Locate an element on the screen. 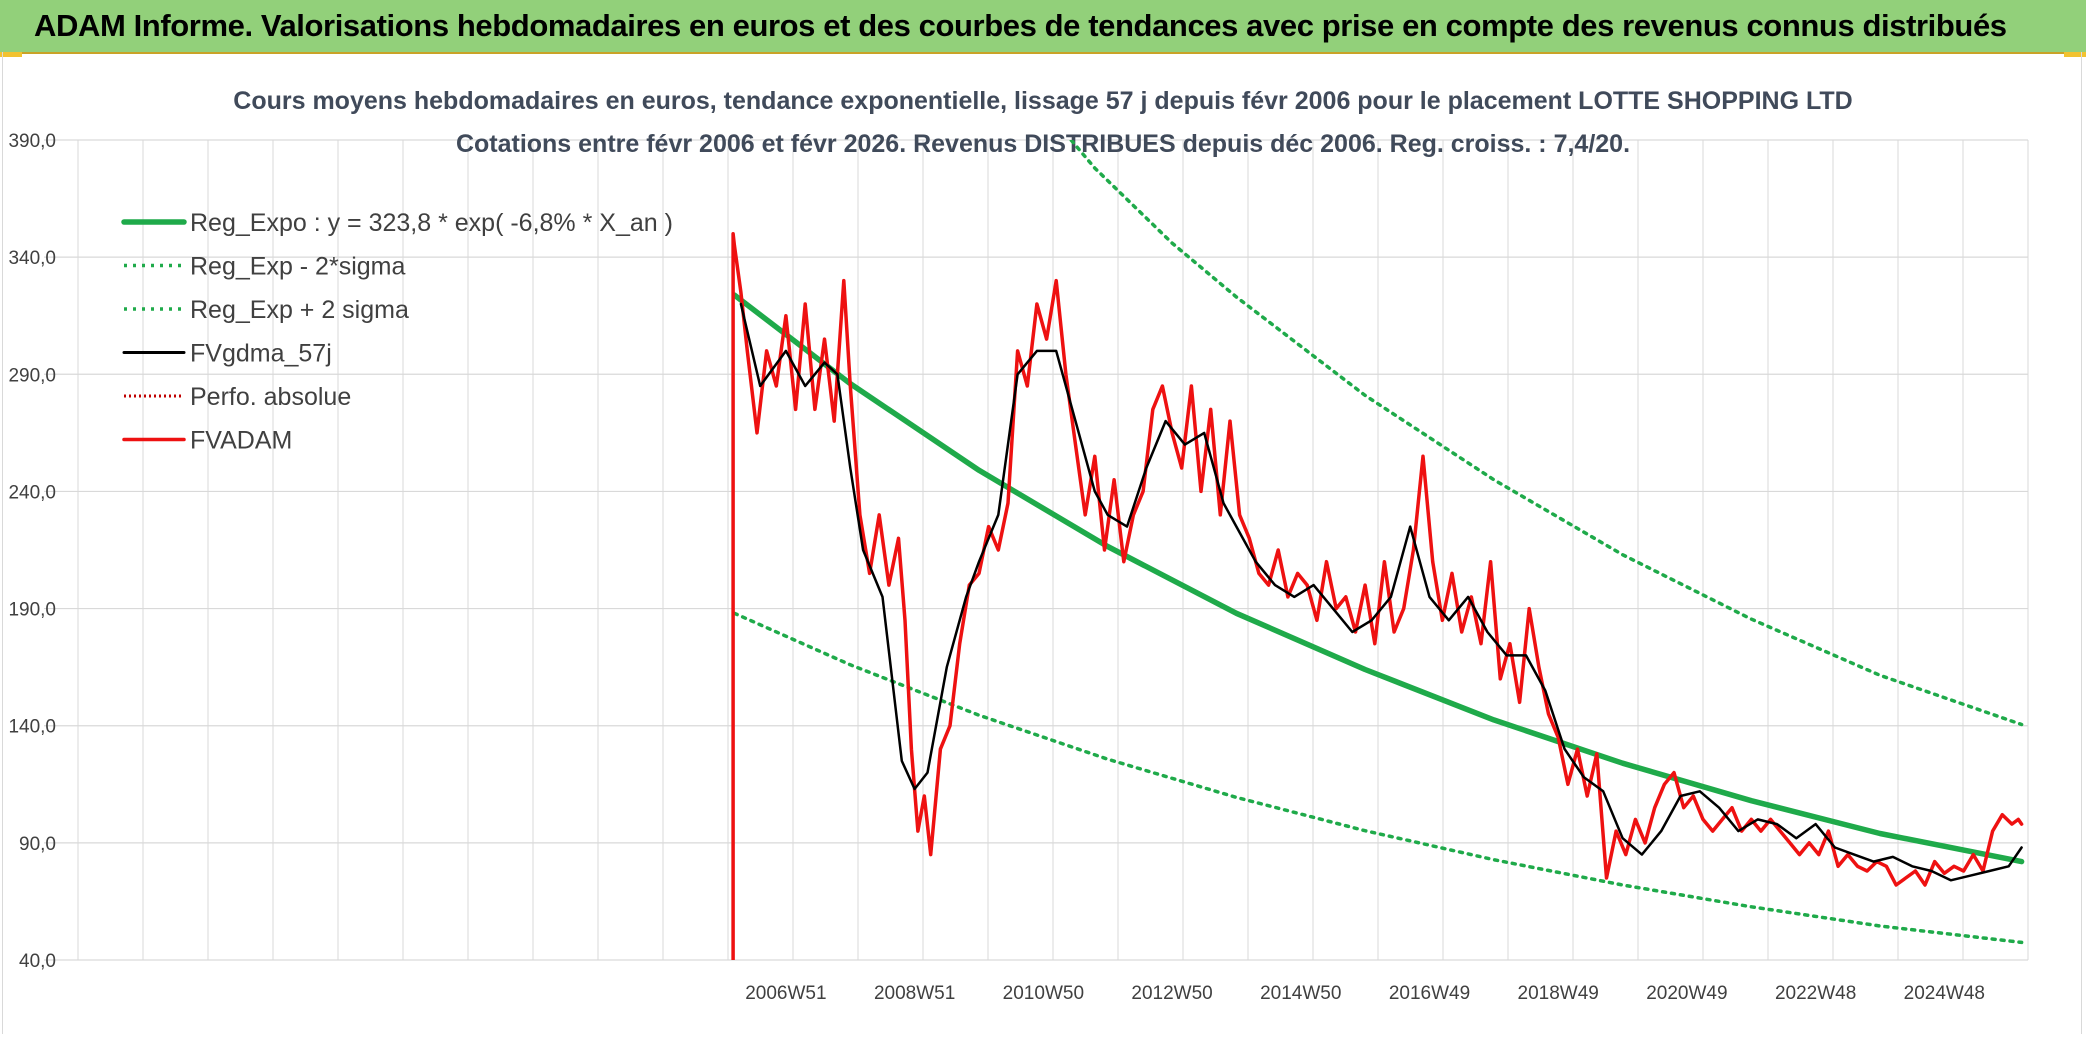 Image resolution: width=2086 pixels, height=1038 pixels. x-tick-label: 2018W49 is located at coordinates (1558, 993).